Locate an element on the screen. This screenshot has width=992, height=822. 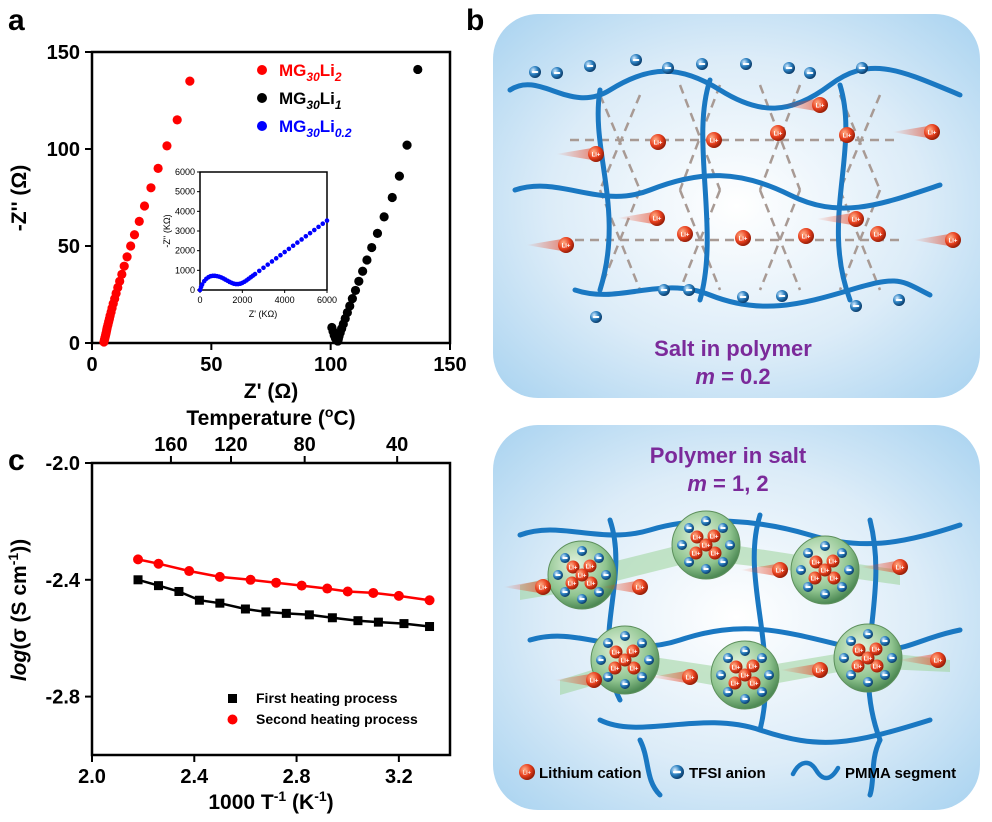
legend-label: Second heating process is located at coordinates (337, 719).